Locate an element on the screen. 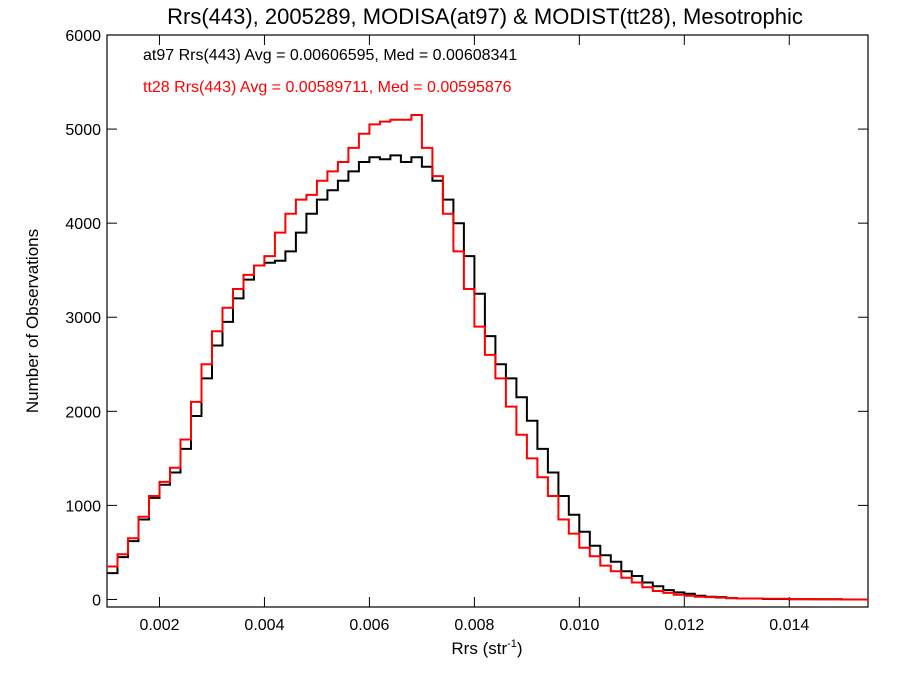  x-tick-label: 0.004 is located at coordinates (264, 625).